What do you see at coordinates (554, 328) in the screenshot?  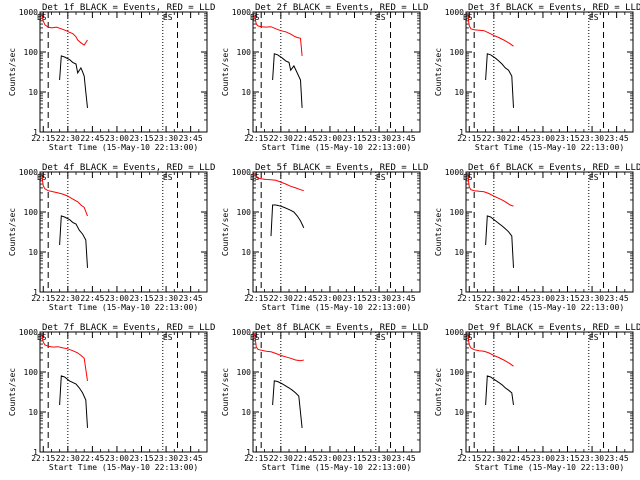 I see `chart-title: Det 9f BLACK = Events, RED = LLD` at bounding box center [554, 328].